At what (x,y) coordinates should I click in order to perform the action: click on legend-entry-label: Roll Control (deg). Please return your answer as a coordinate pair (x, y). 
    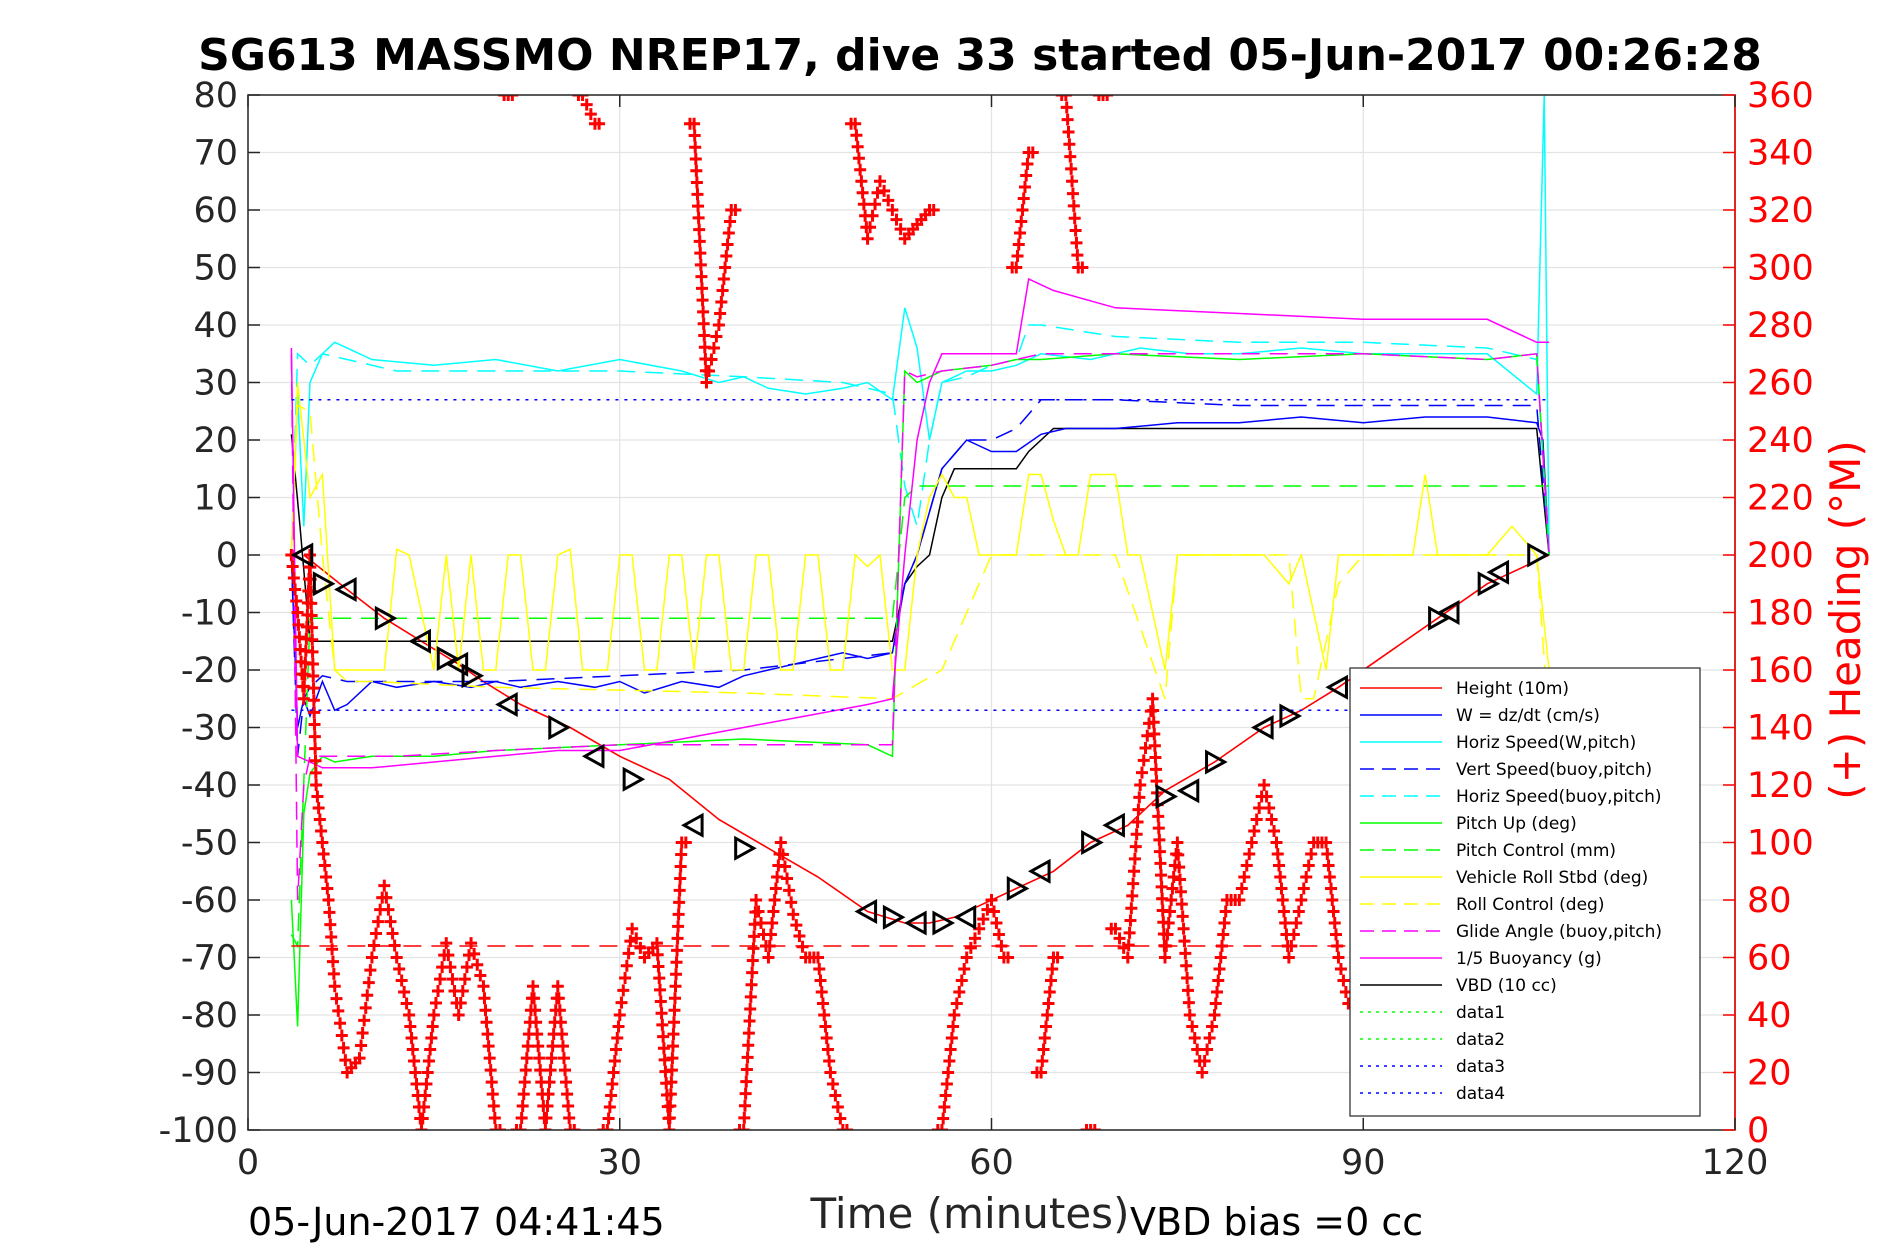
    Looking at the image, I should click on (1530, 905).